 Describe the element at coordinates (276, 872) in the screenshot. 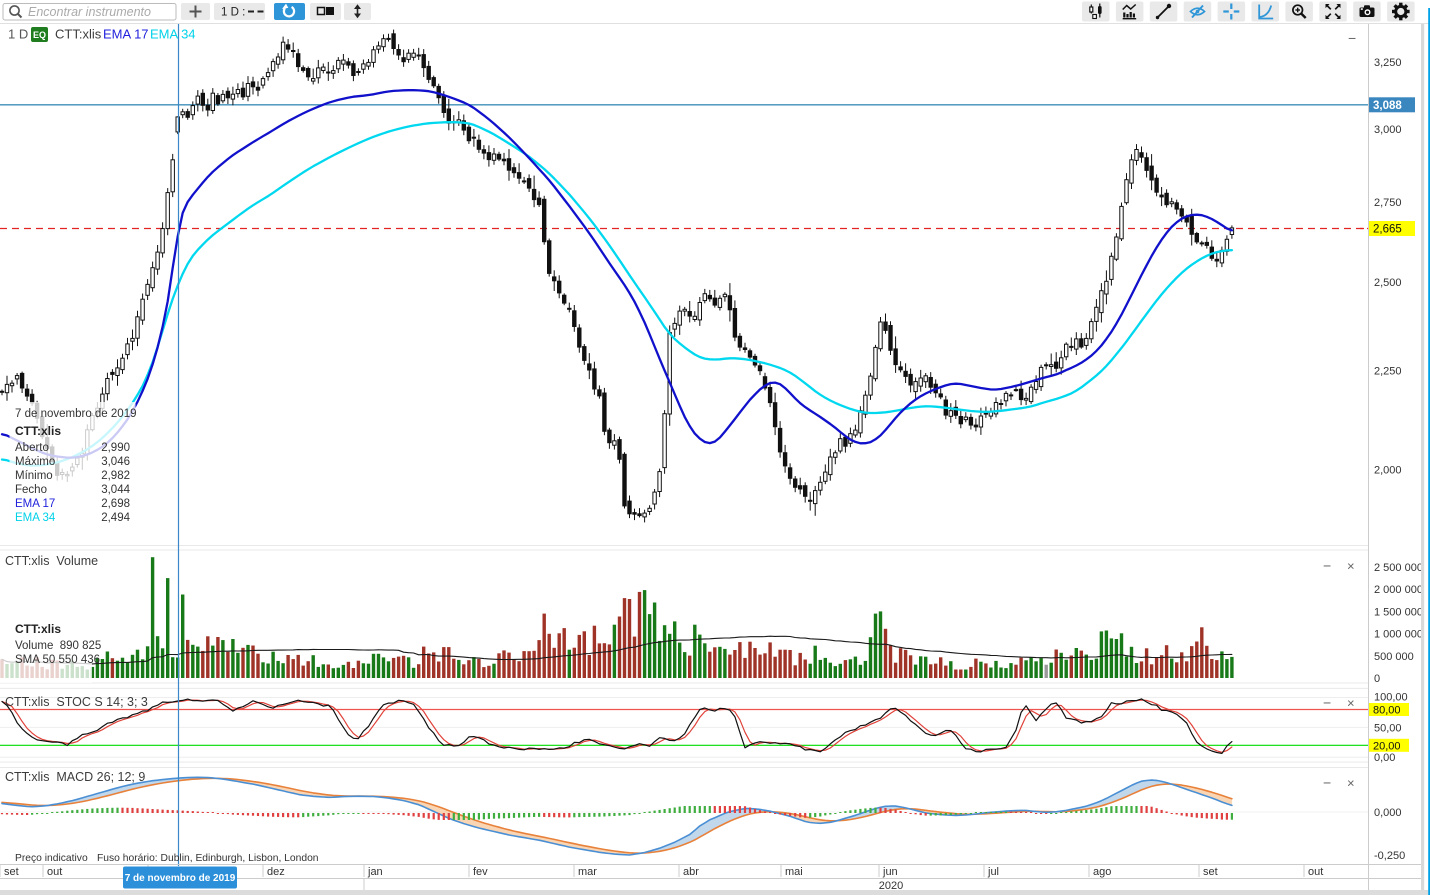

I see `svg-text: dez` at that location.